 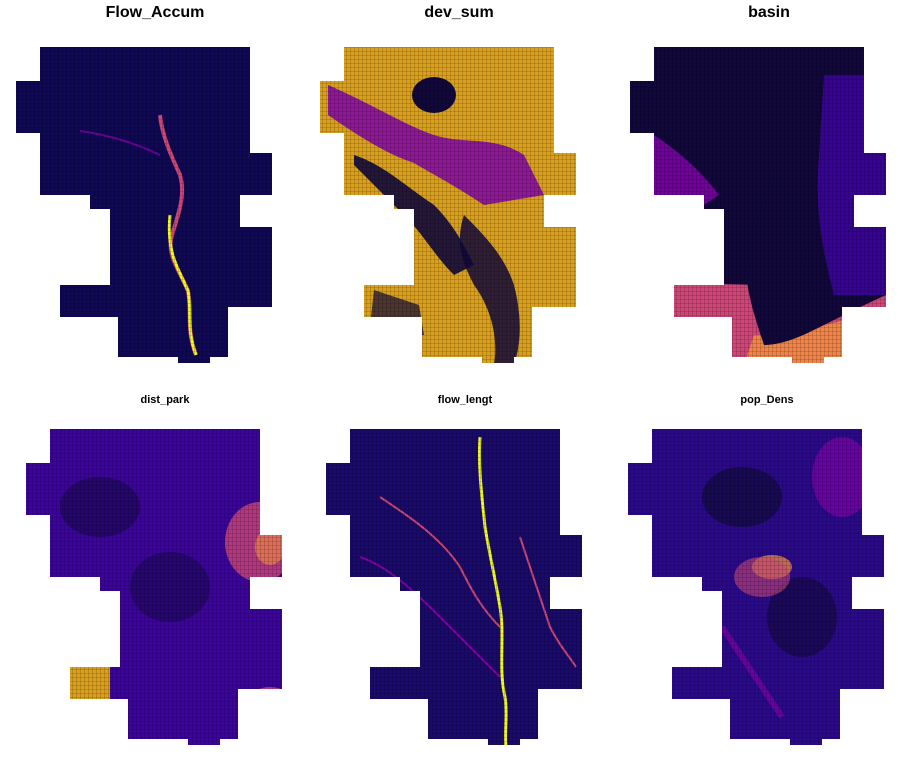 I want to click on panel-title: basin, so click(x=769, y=12).